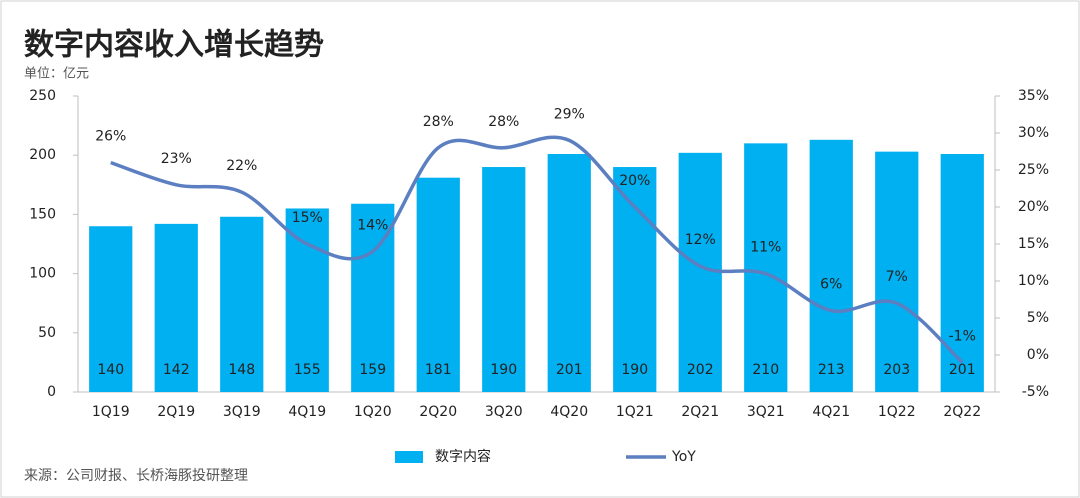 This screenshot has height=498, width=1080. Describe the element at coordinates (307, 370) in the screenshot. I see `bar-value-label: 155` at that location.